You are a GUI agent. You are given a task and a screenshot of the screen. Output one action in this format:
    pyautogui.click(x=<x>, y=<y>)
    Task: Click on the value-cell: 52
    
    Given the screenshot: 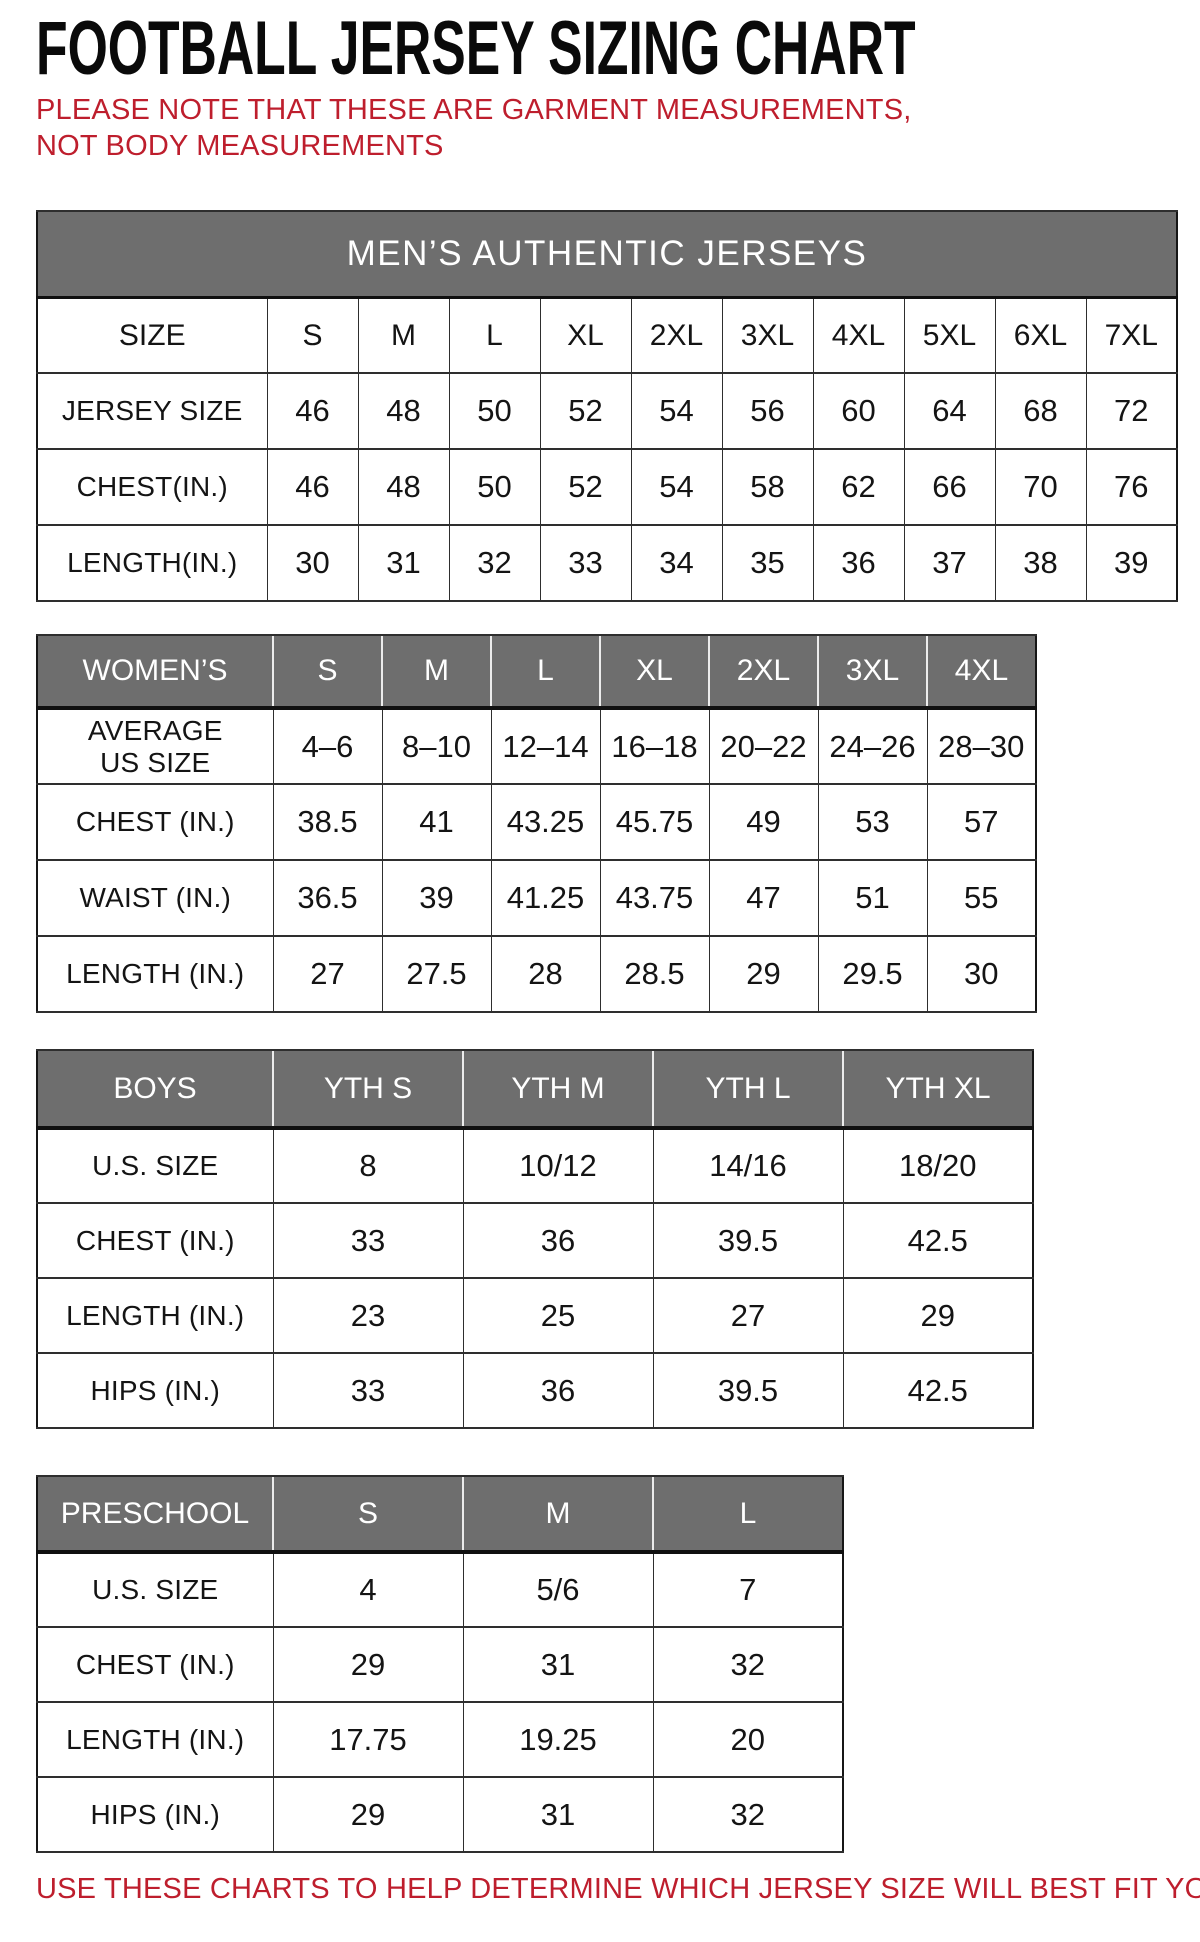 What is the action you would take?
    pyautogui.click(x=585, y=411)
    